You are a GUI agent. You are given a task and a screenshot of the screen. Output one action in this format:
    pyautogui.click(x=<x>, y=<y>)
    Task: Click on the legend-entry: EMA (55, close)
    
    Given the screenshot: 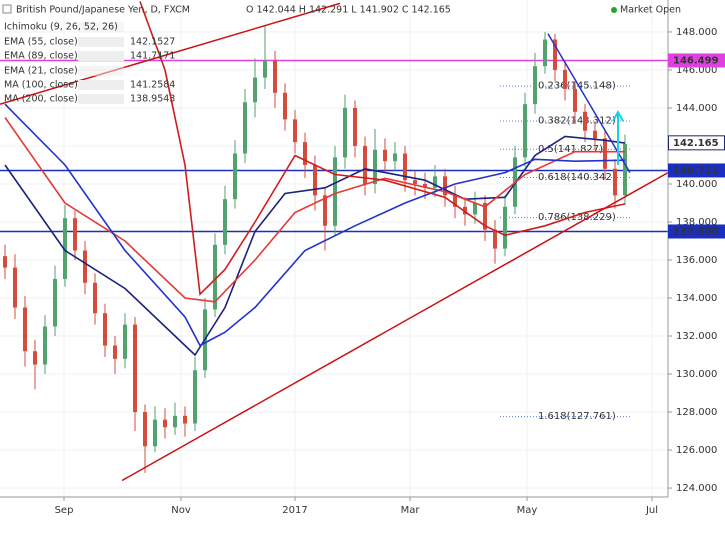 What is the action you would take?
    pyautogui.click(x=41, y=42)
    